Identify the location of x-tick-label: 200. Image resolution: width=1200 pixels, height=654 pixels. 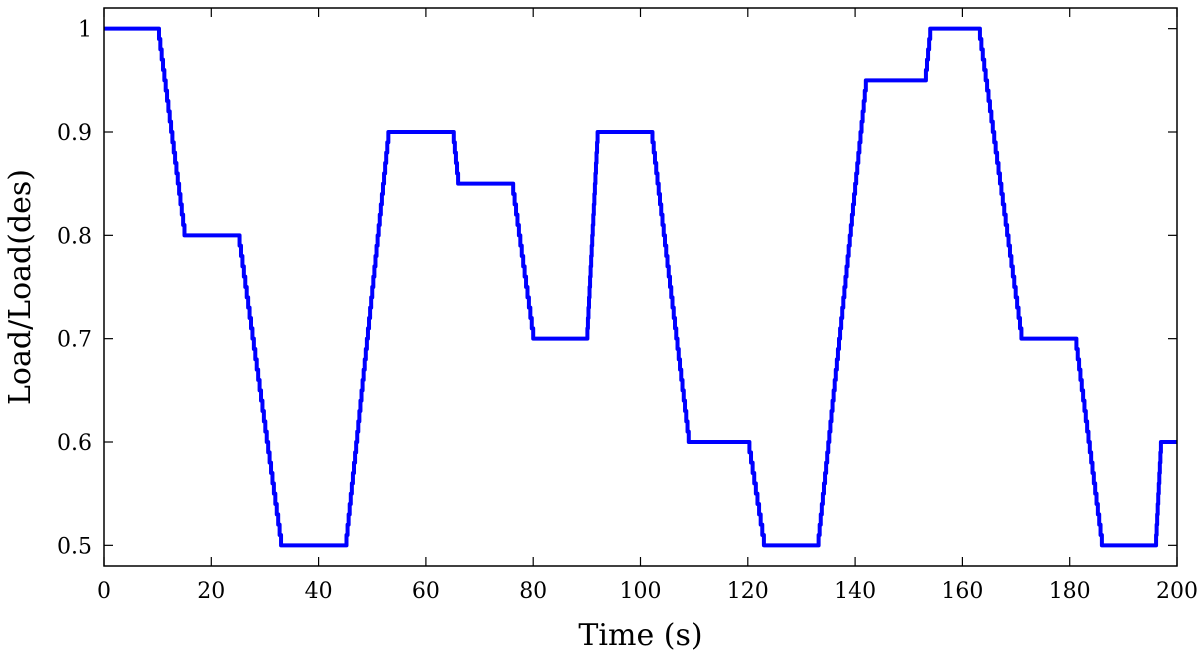
(1177, 591).